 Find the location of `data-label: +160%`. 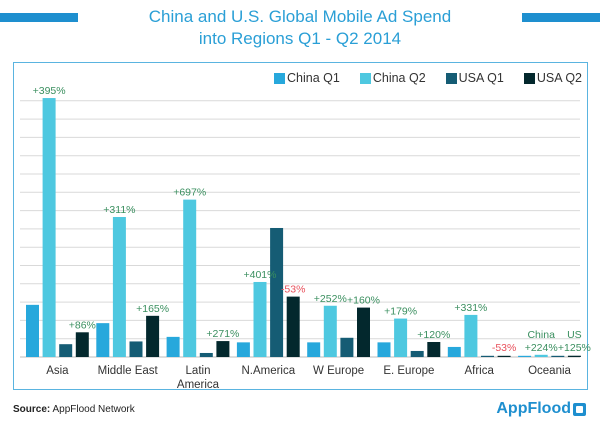

data-label: +160% is located at coordinates (363, 301).